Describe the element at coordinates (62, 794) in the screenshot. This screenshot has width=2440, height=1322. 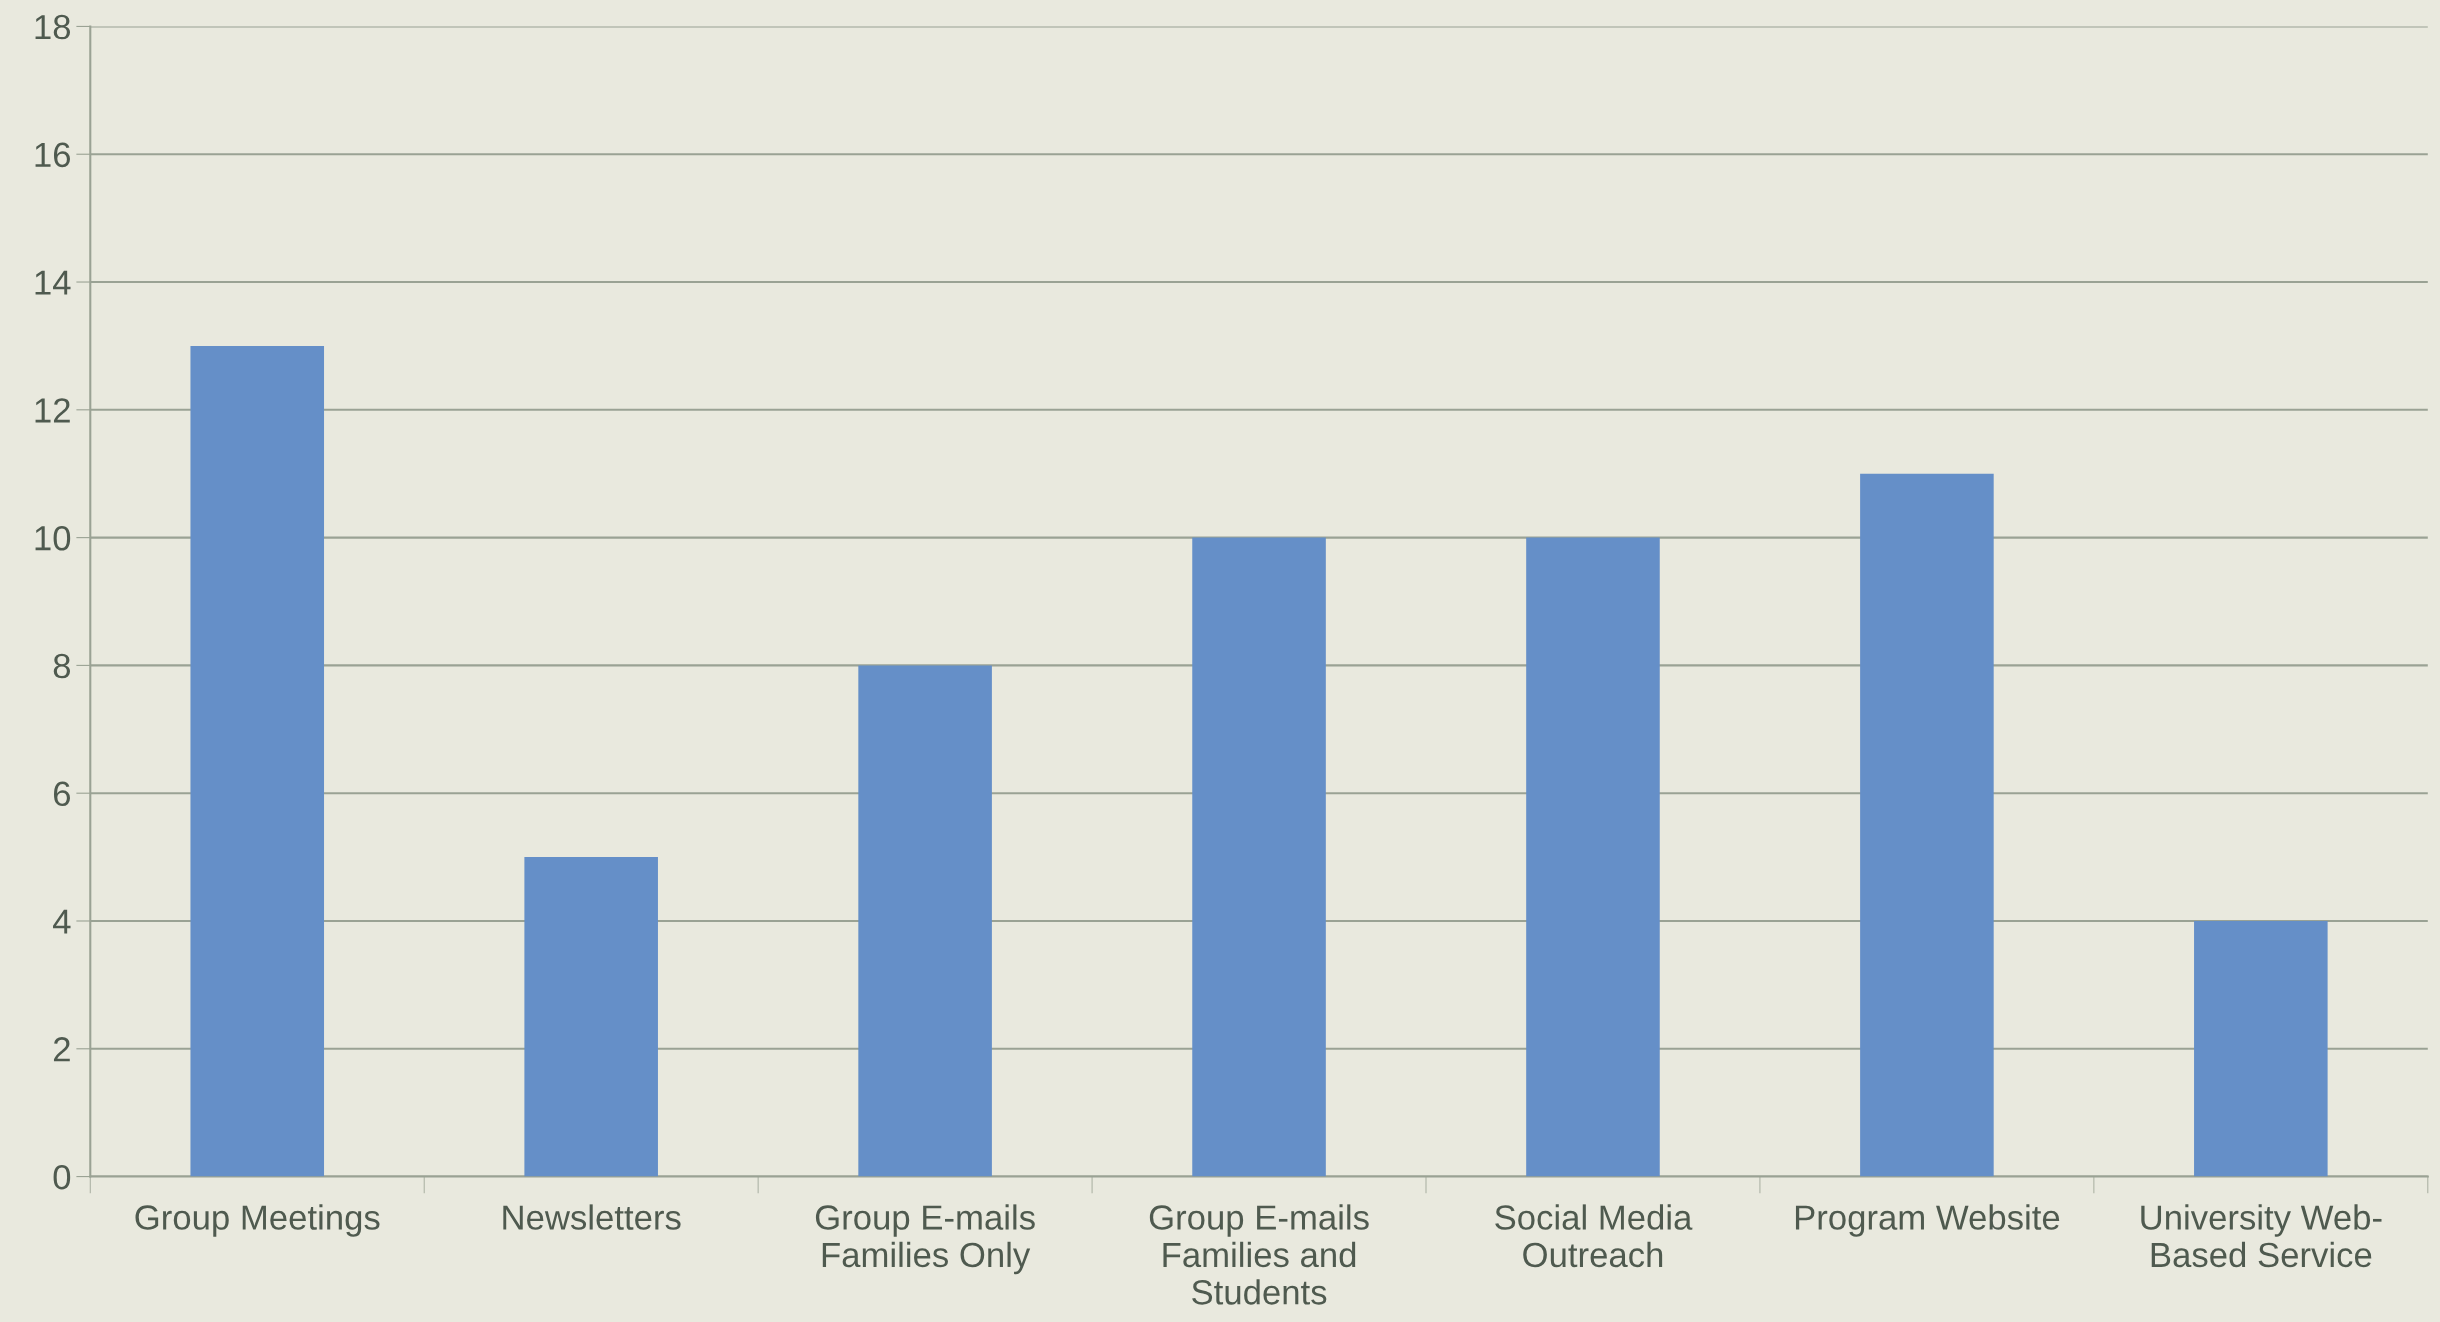
I see `y-tick-label: 6` at that location.